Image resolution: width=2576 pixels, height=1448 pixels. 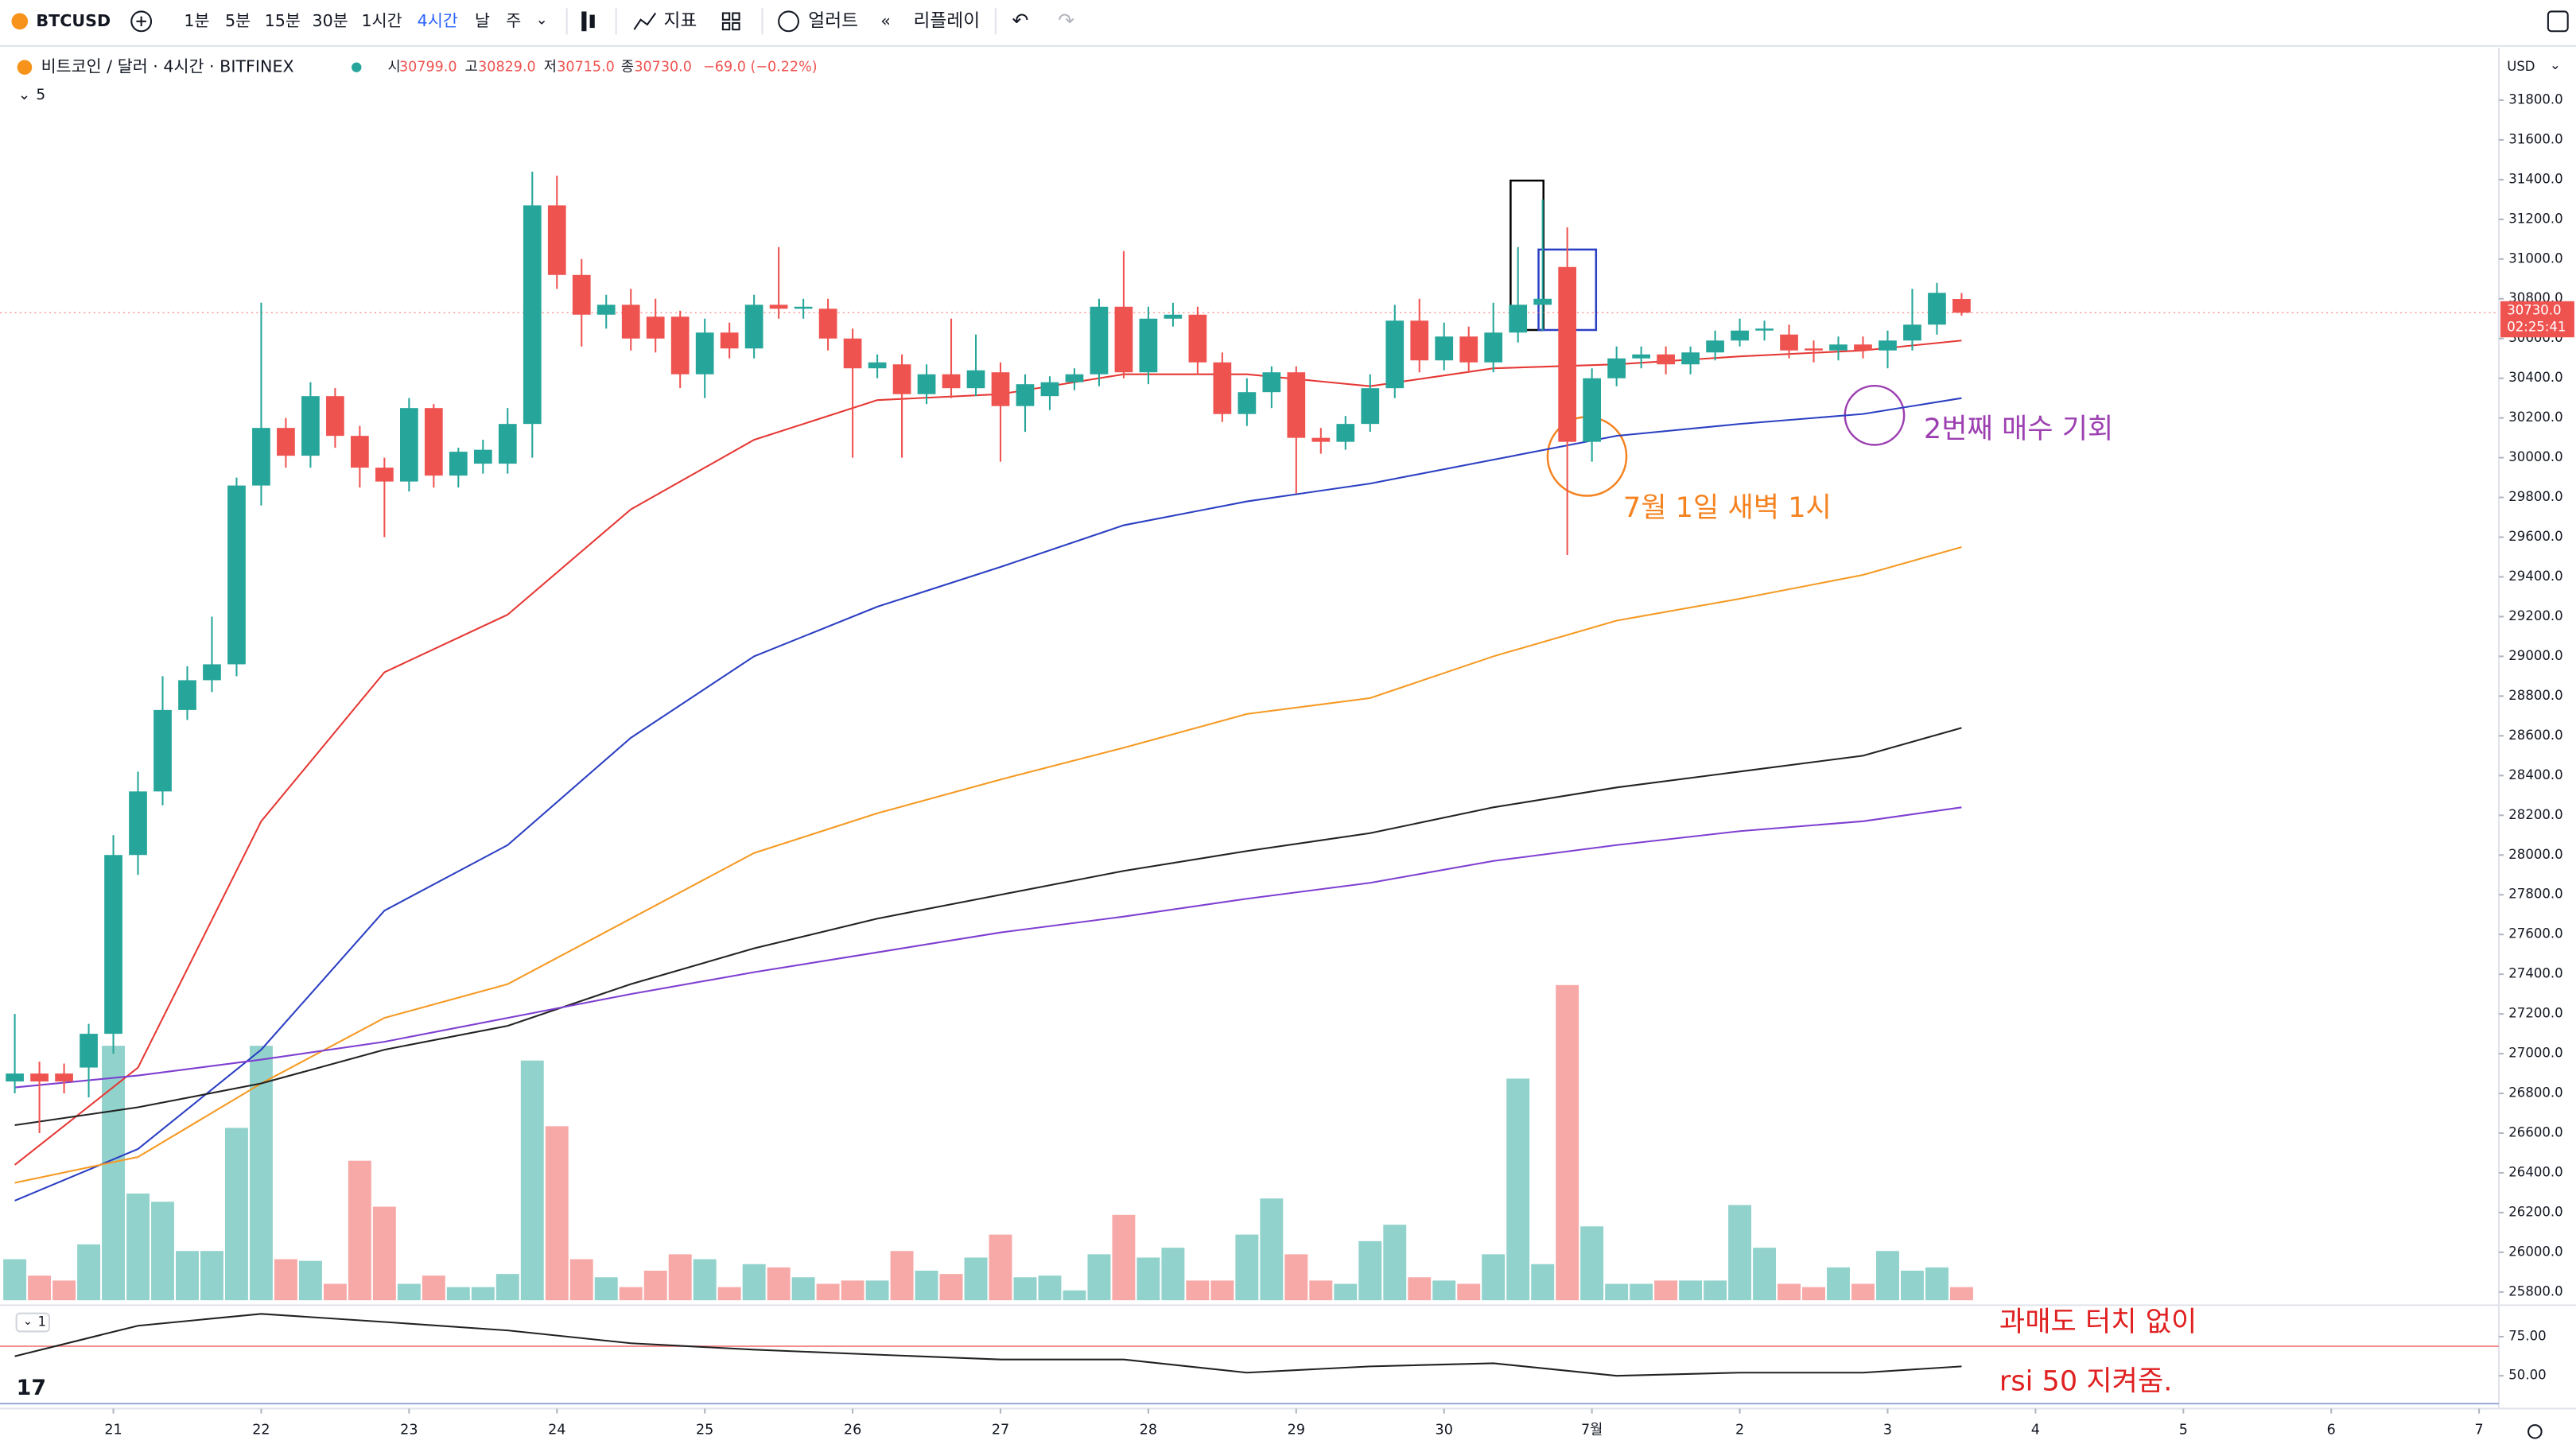 I want to click on candle-style-icon, so click(x=584, y=21).